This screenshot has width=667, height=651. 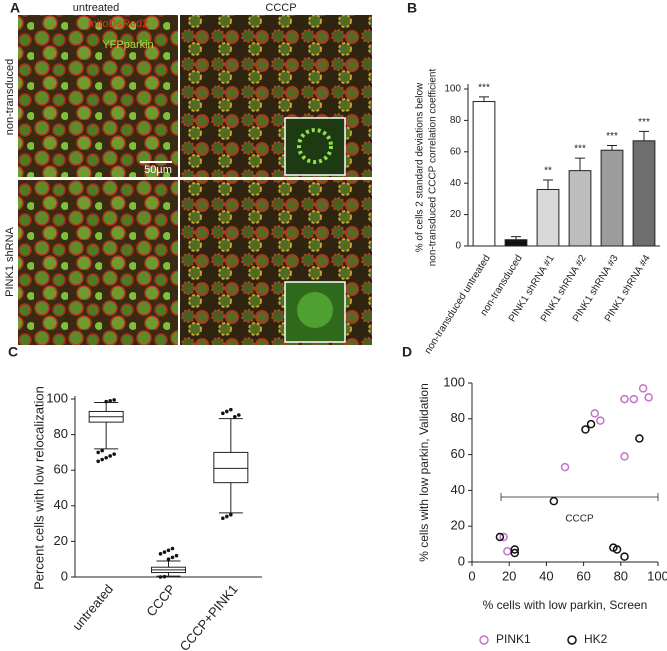 I want to click on panel-letter: A, so click(x=15, y=8).